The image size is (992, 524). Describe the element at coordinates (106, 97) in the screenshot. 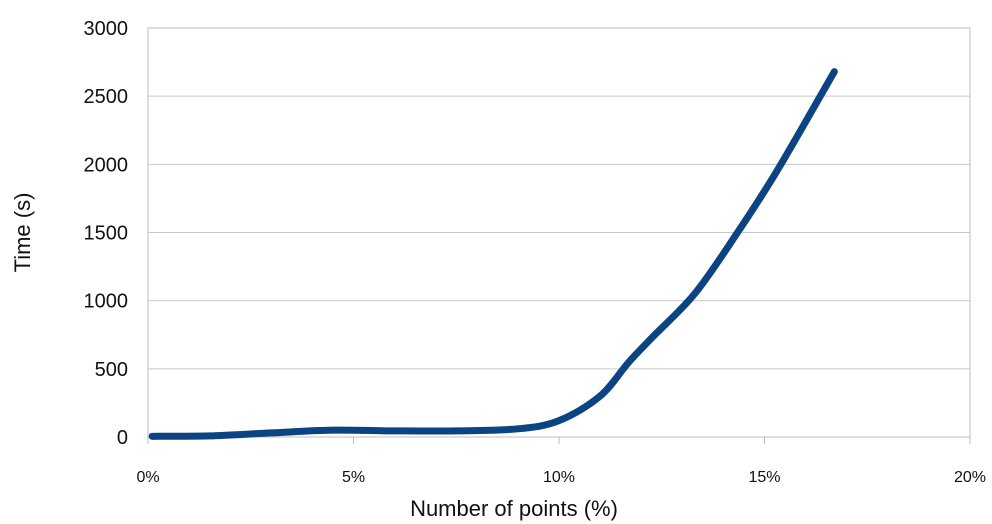

I see `y-tick-label: 2500` at that location.